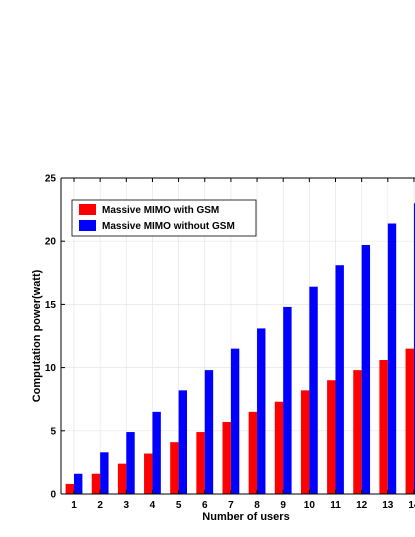 This screenshot has width=415, height=537. What do you see at coordinates (168, 226) in the screenshot?
I see `legend-label-without-gsm: Massive MIMO without GSM` at bounding box center [168, 226].